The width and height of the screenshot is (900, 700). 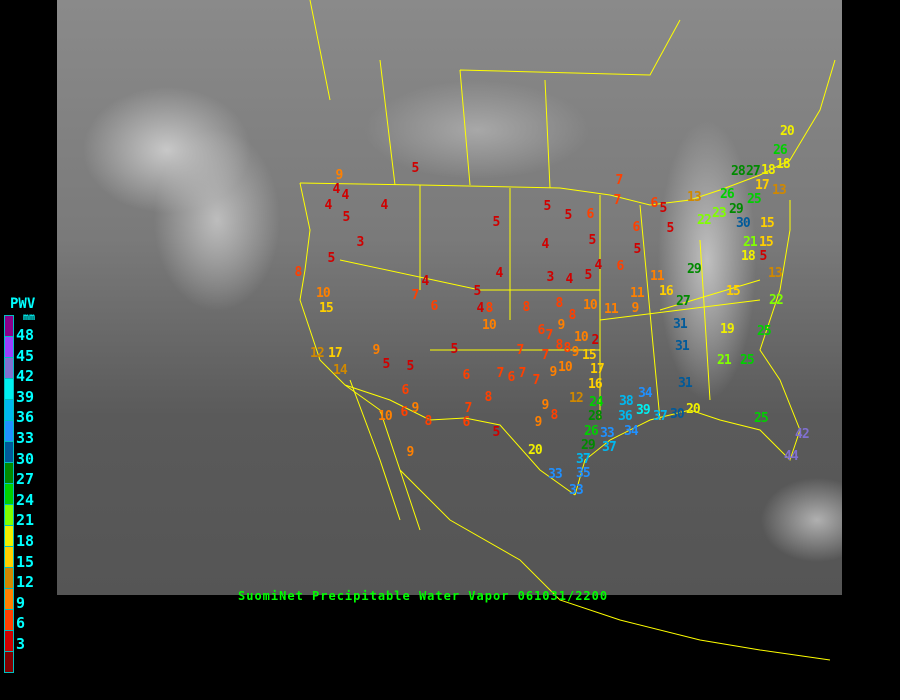 What do you see at coordinates (680, 324) in the screenshot?
I see `station-pwv-value: 31` at bounding box center [680, 324].